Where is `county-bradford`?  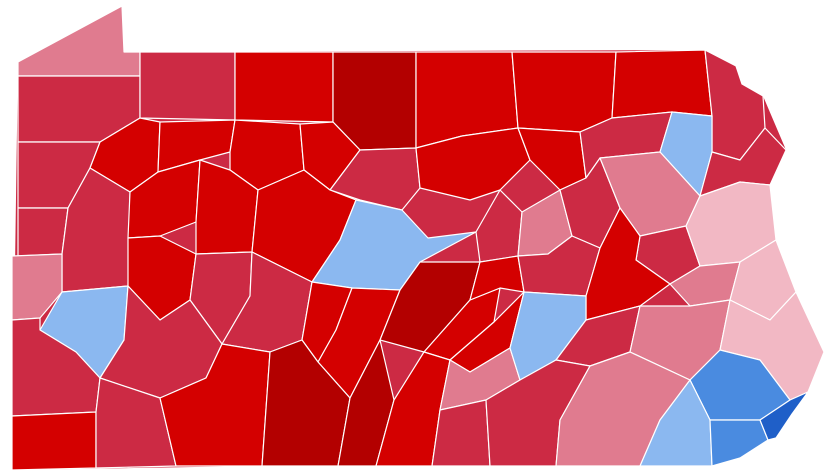 county-bradford is located at coordinates (564, 92).